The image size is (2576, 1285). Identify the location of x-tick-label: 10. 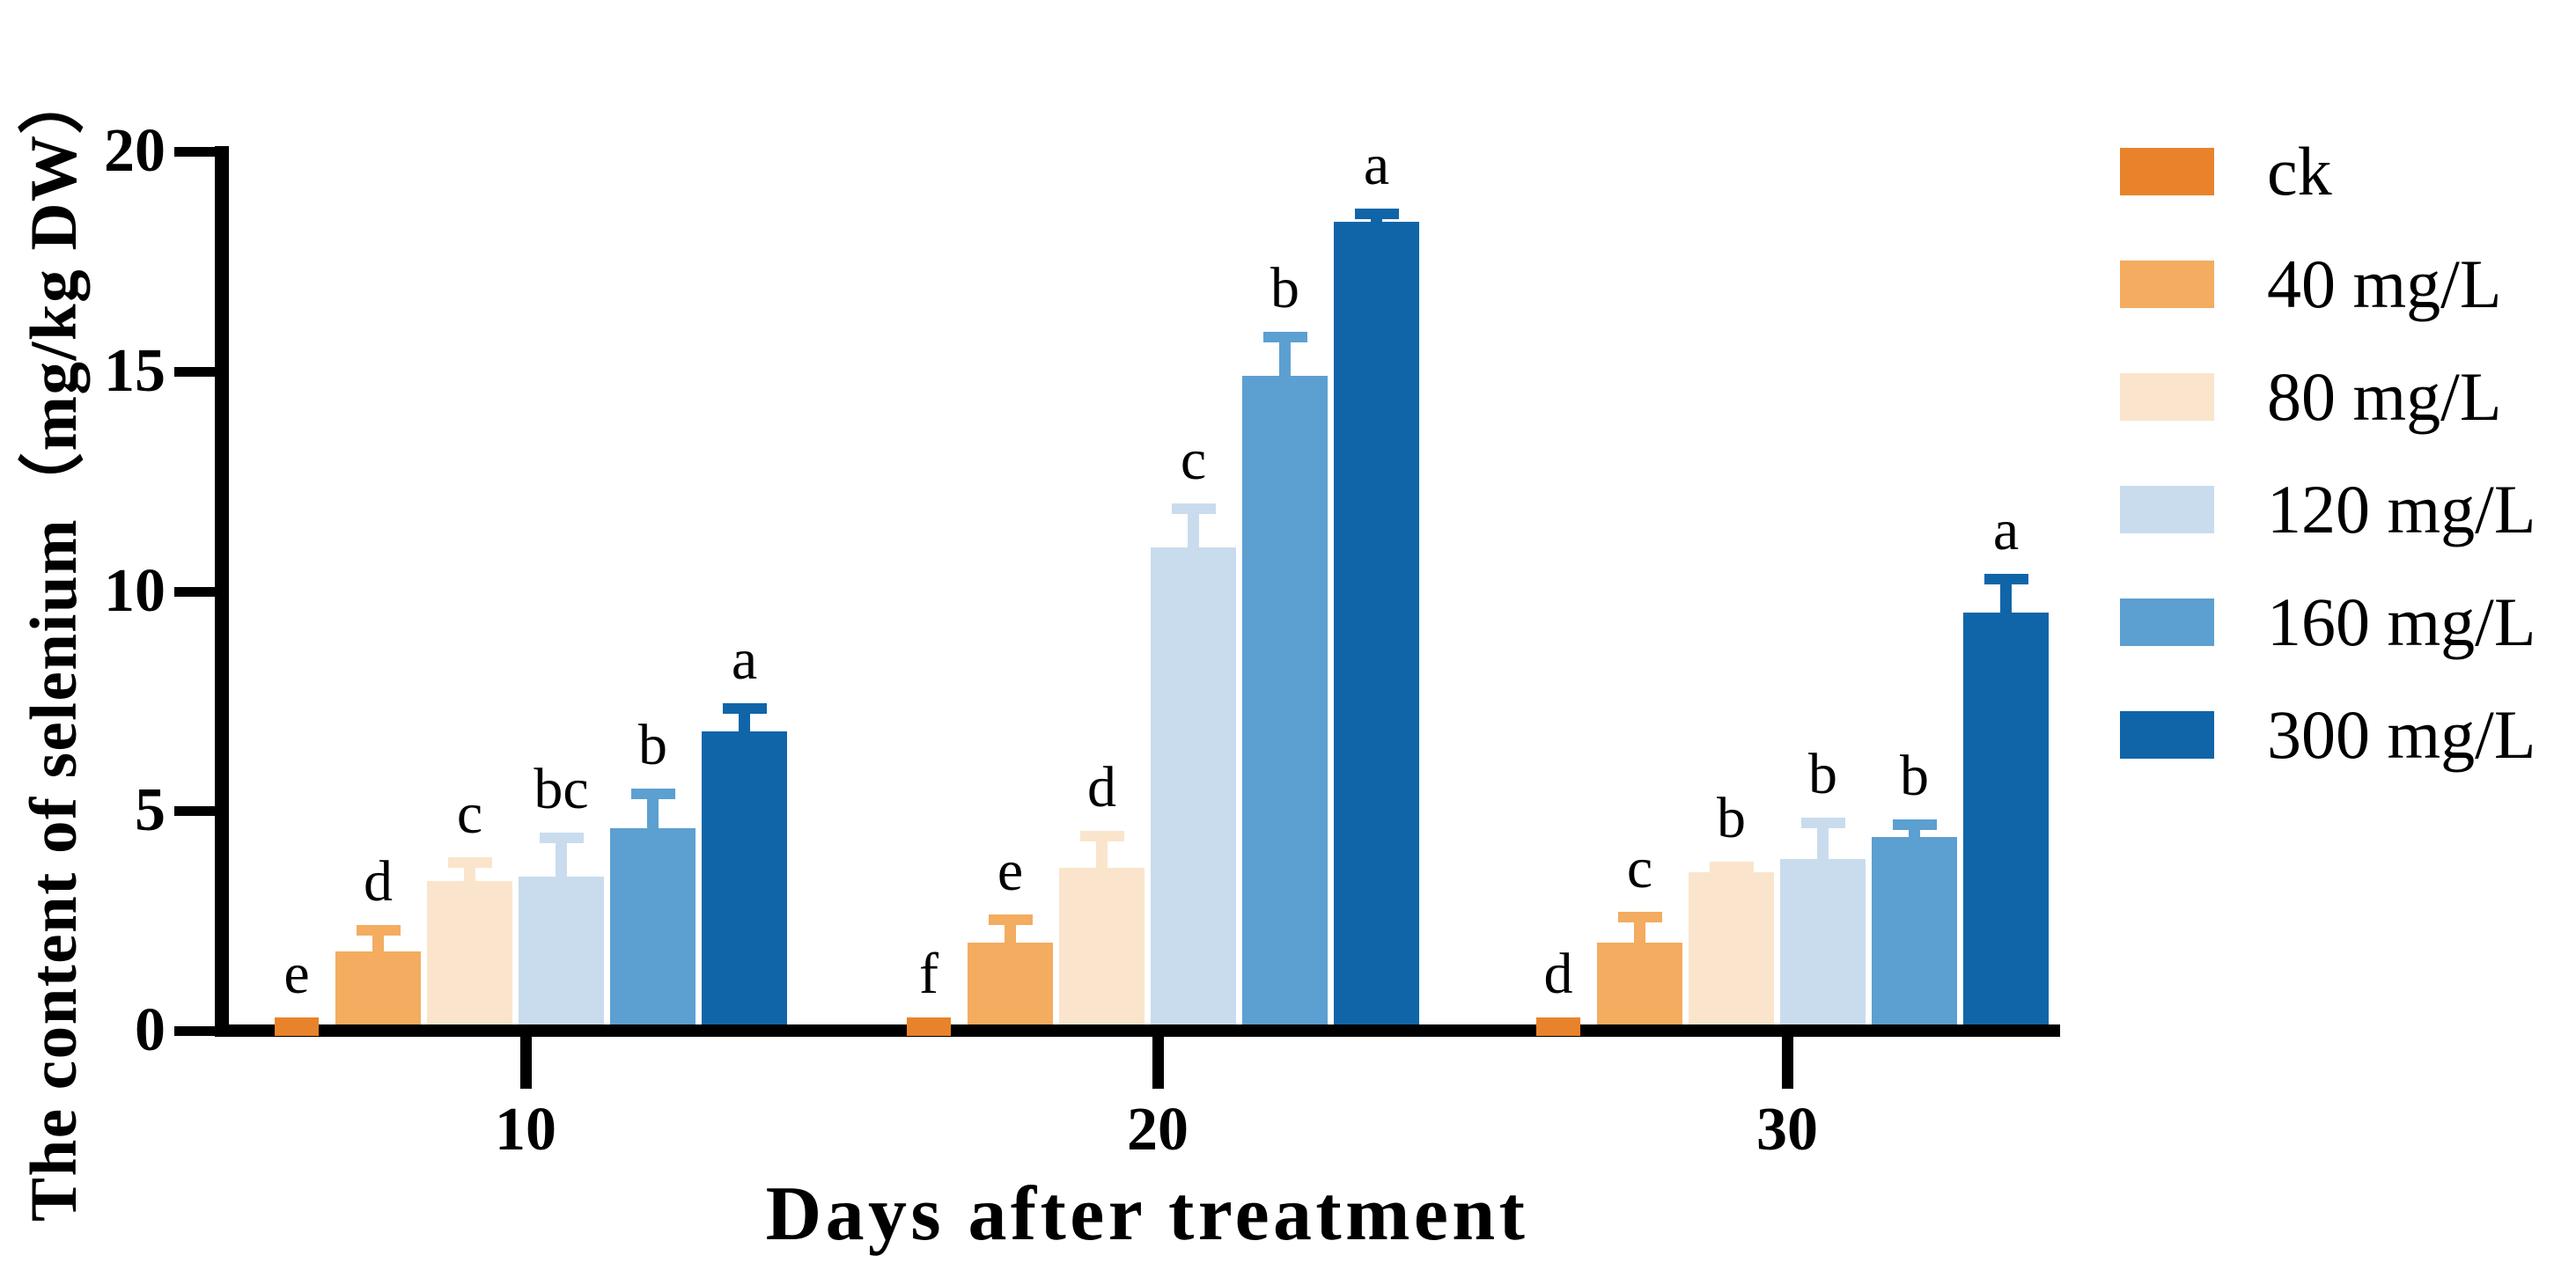
(525, 1130).